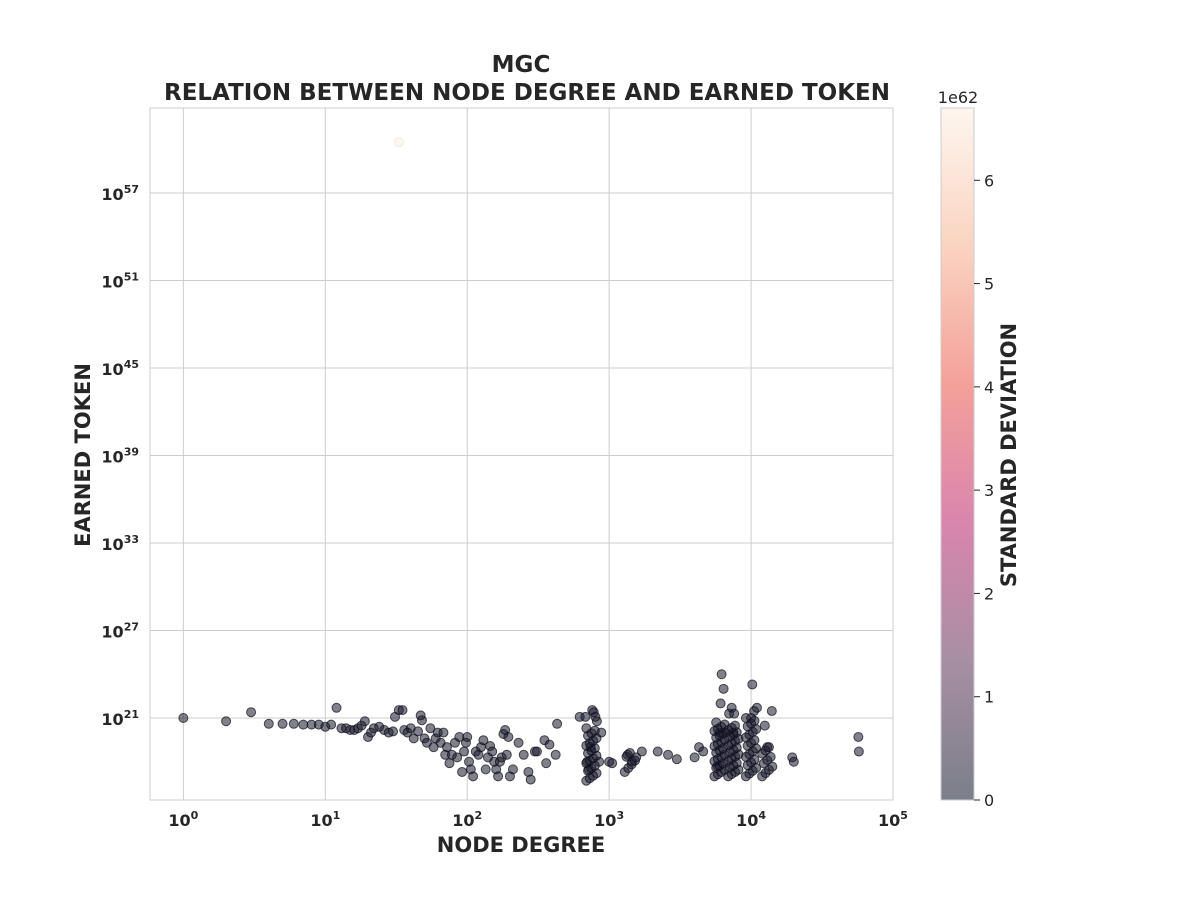 The width and height of the screenshot is (1200, 900). I want to click on colorbar-tick-label: 6, so click(989, 180).